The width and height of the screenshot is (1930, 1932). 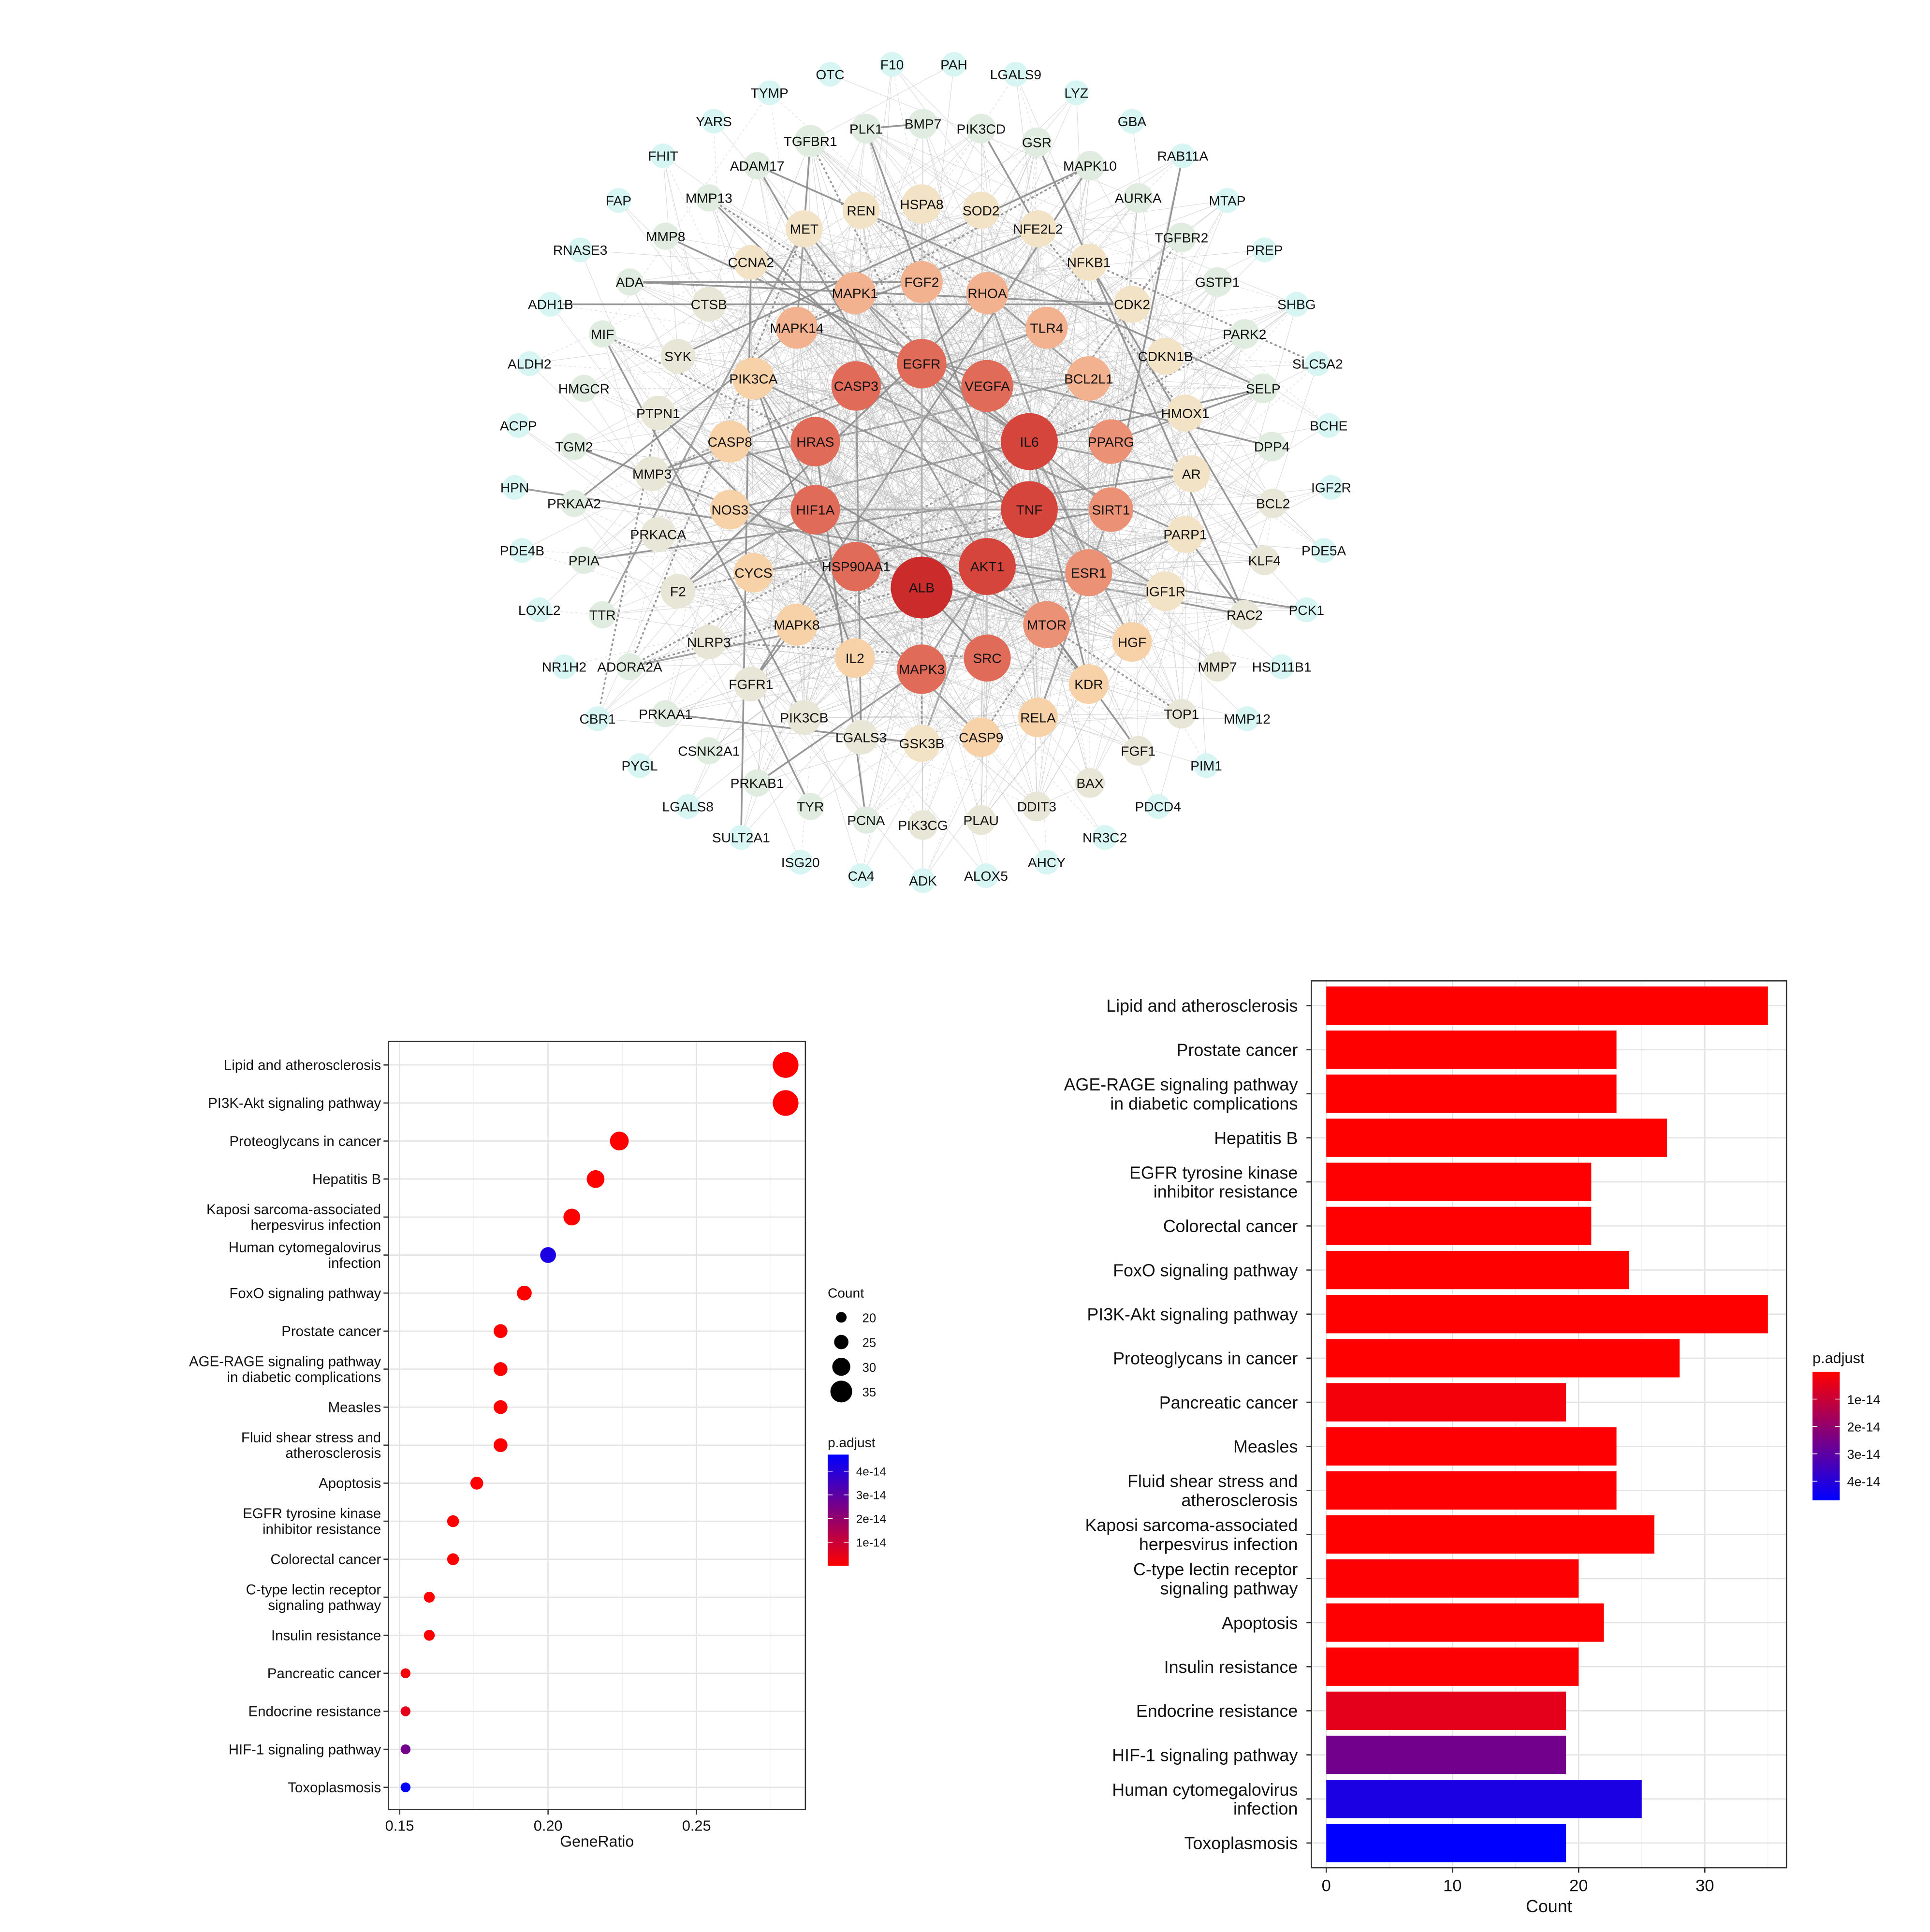 I want to click on node-label: ALDH2, so click(x=530, y=364).